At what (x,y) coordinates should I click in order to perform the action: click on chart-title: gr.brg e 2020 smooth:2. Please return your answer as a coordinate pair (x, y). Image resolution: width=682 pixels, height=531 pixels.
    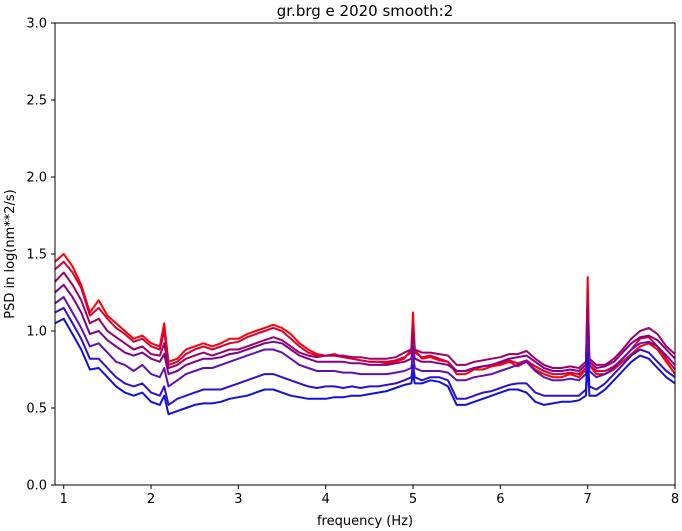
    Looking at the image, I should click on (365, 11).